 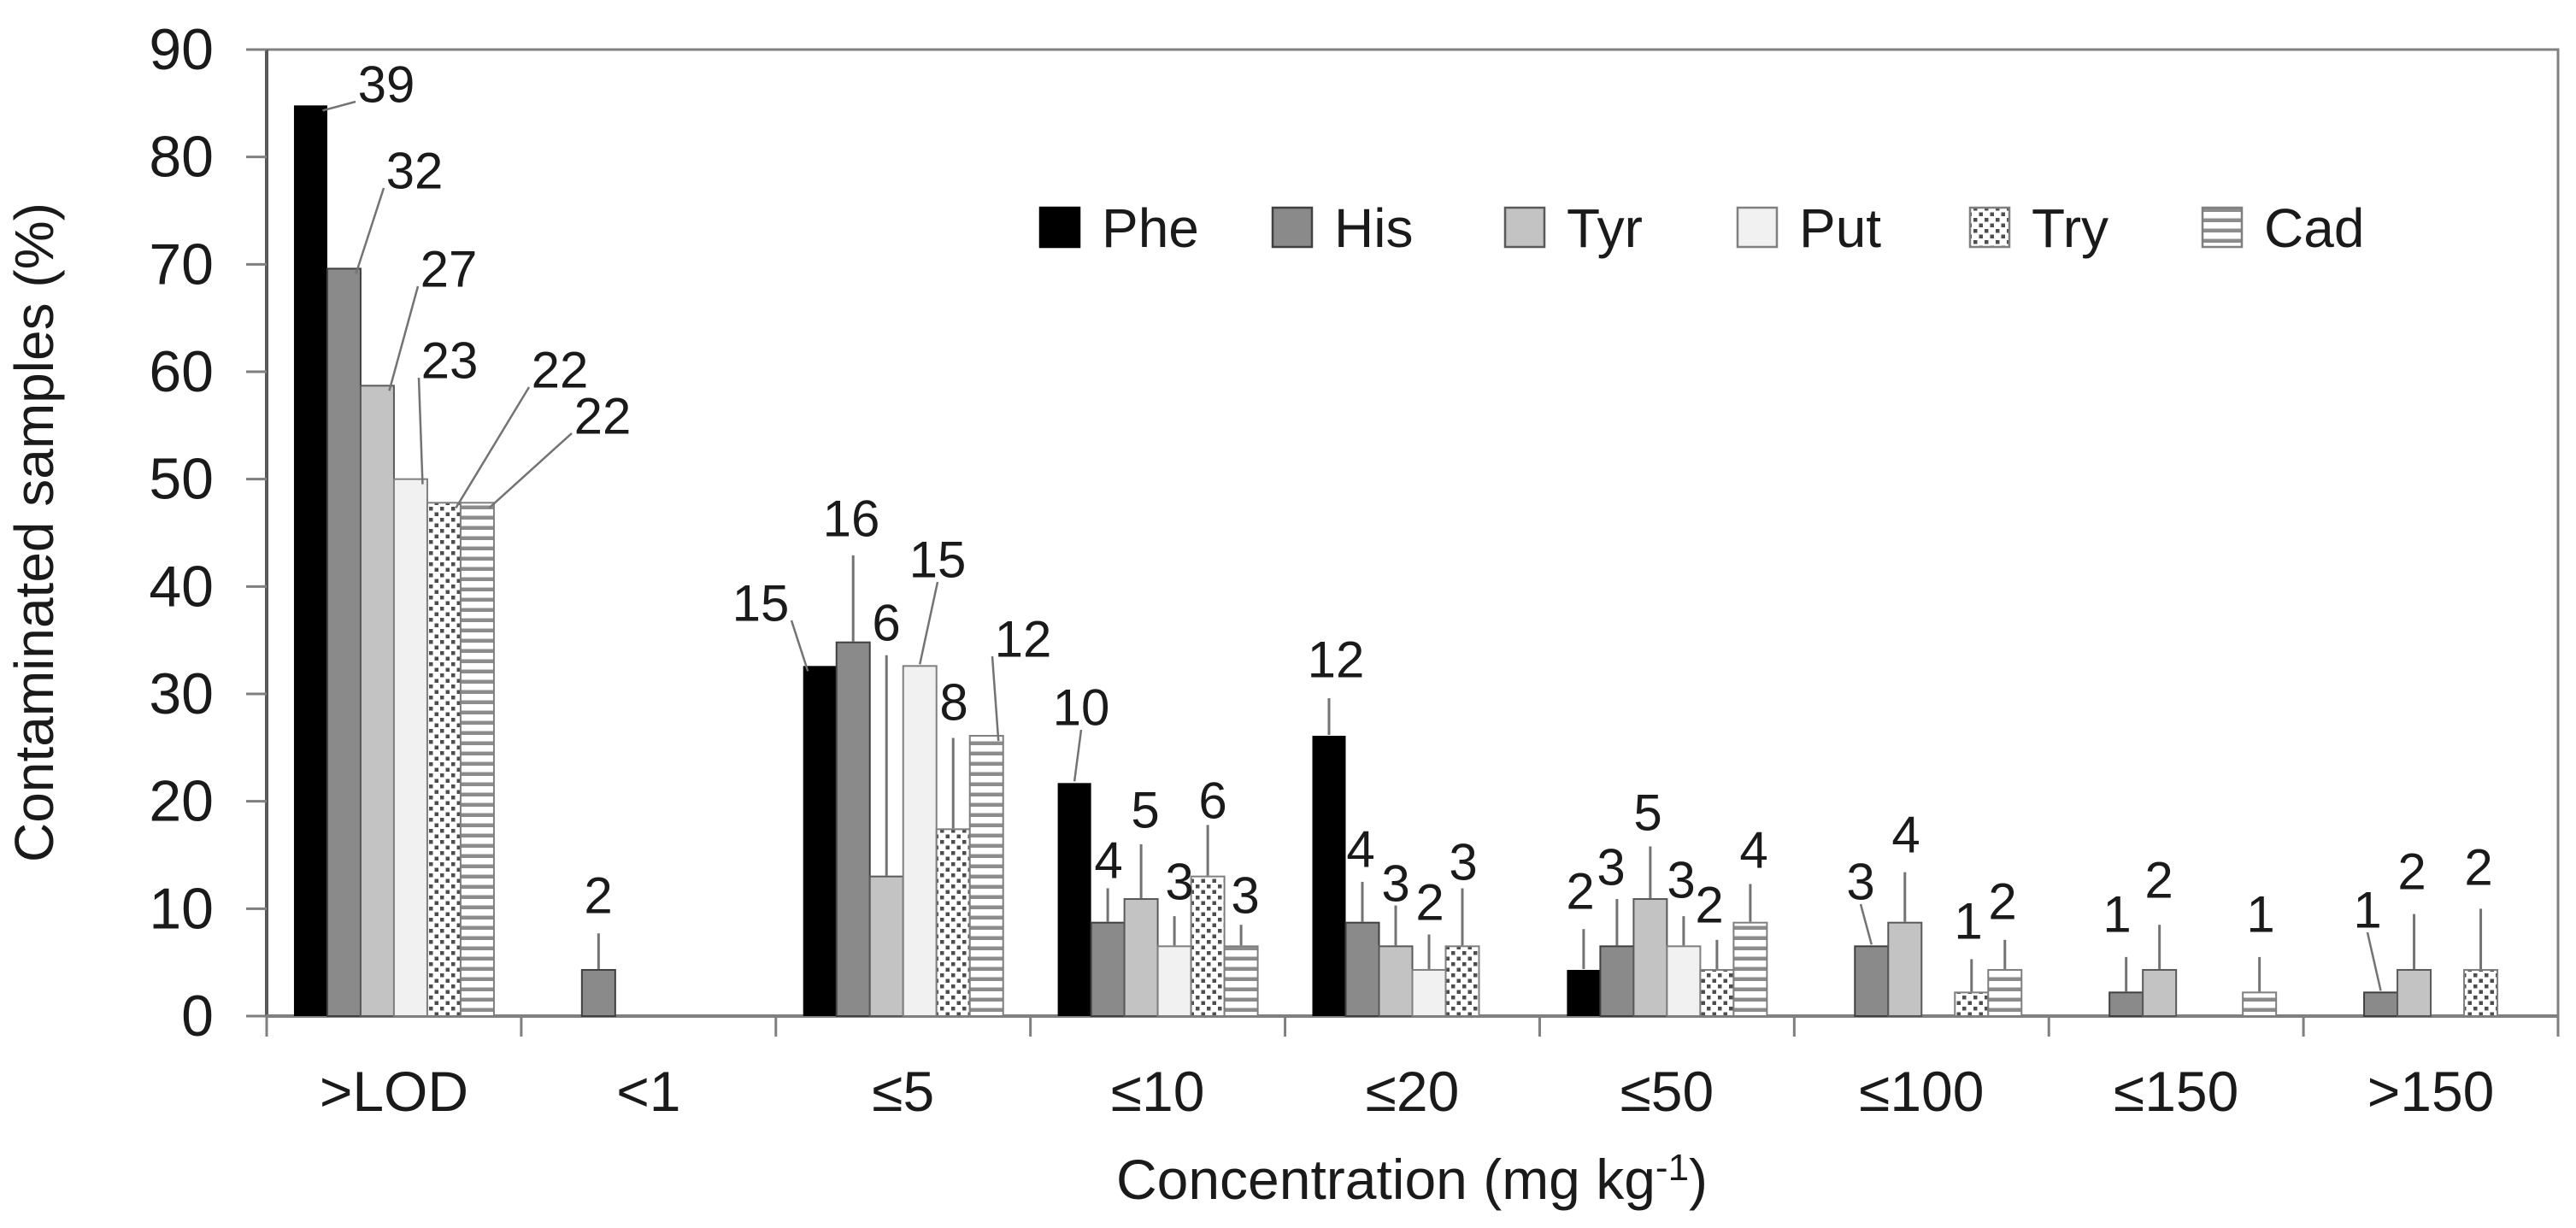 I want to click on bar-His-≤5, so click(x=853, y=829).